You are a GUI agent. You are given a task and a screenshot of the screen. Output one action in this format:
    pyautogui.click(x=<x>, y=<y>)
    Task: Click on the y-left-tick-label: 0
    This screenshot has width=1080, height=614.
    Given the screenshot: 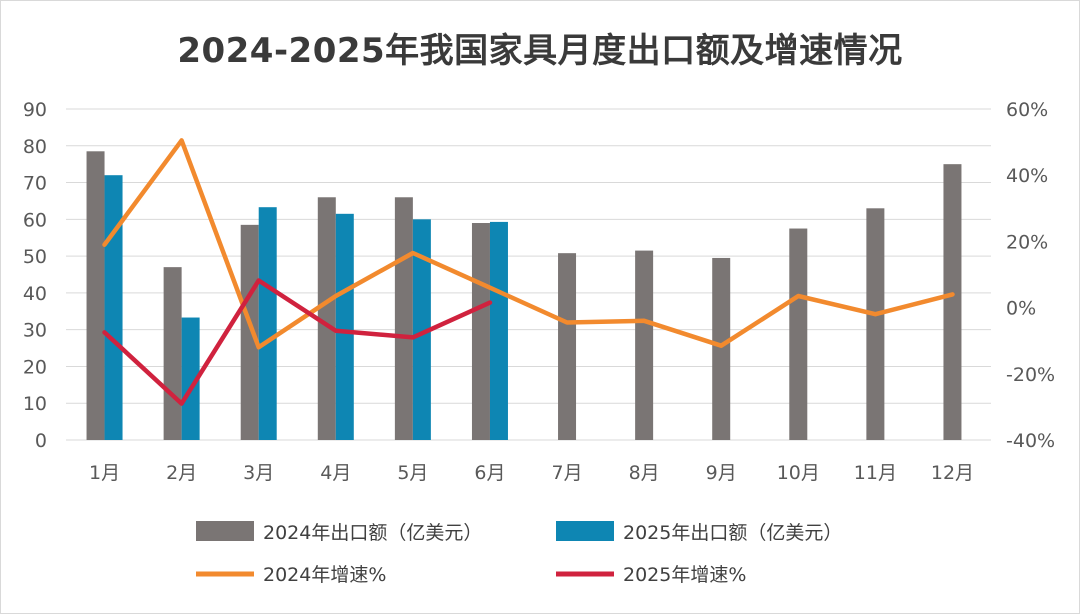 What is the action you would take?
    pyautogui.click(x=41, y=441)
    